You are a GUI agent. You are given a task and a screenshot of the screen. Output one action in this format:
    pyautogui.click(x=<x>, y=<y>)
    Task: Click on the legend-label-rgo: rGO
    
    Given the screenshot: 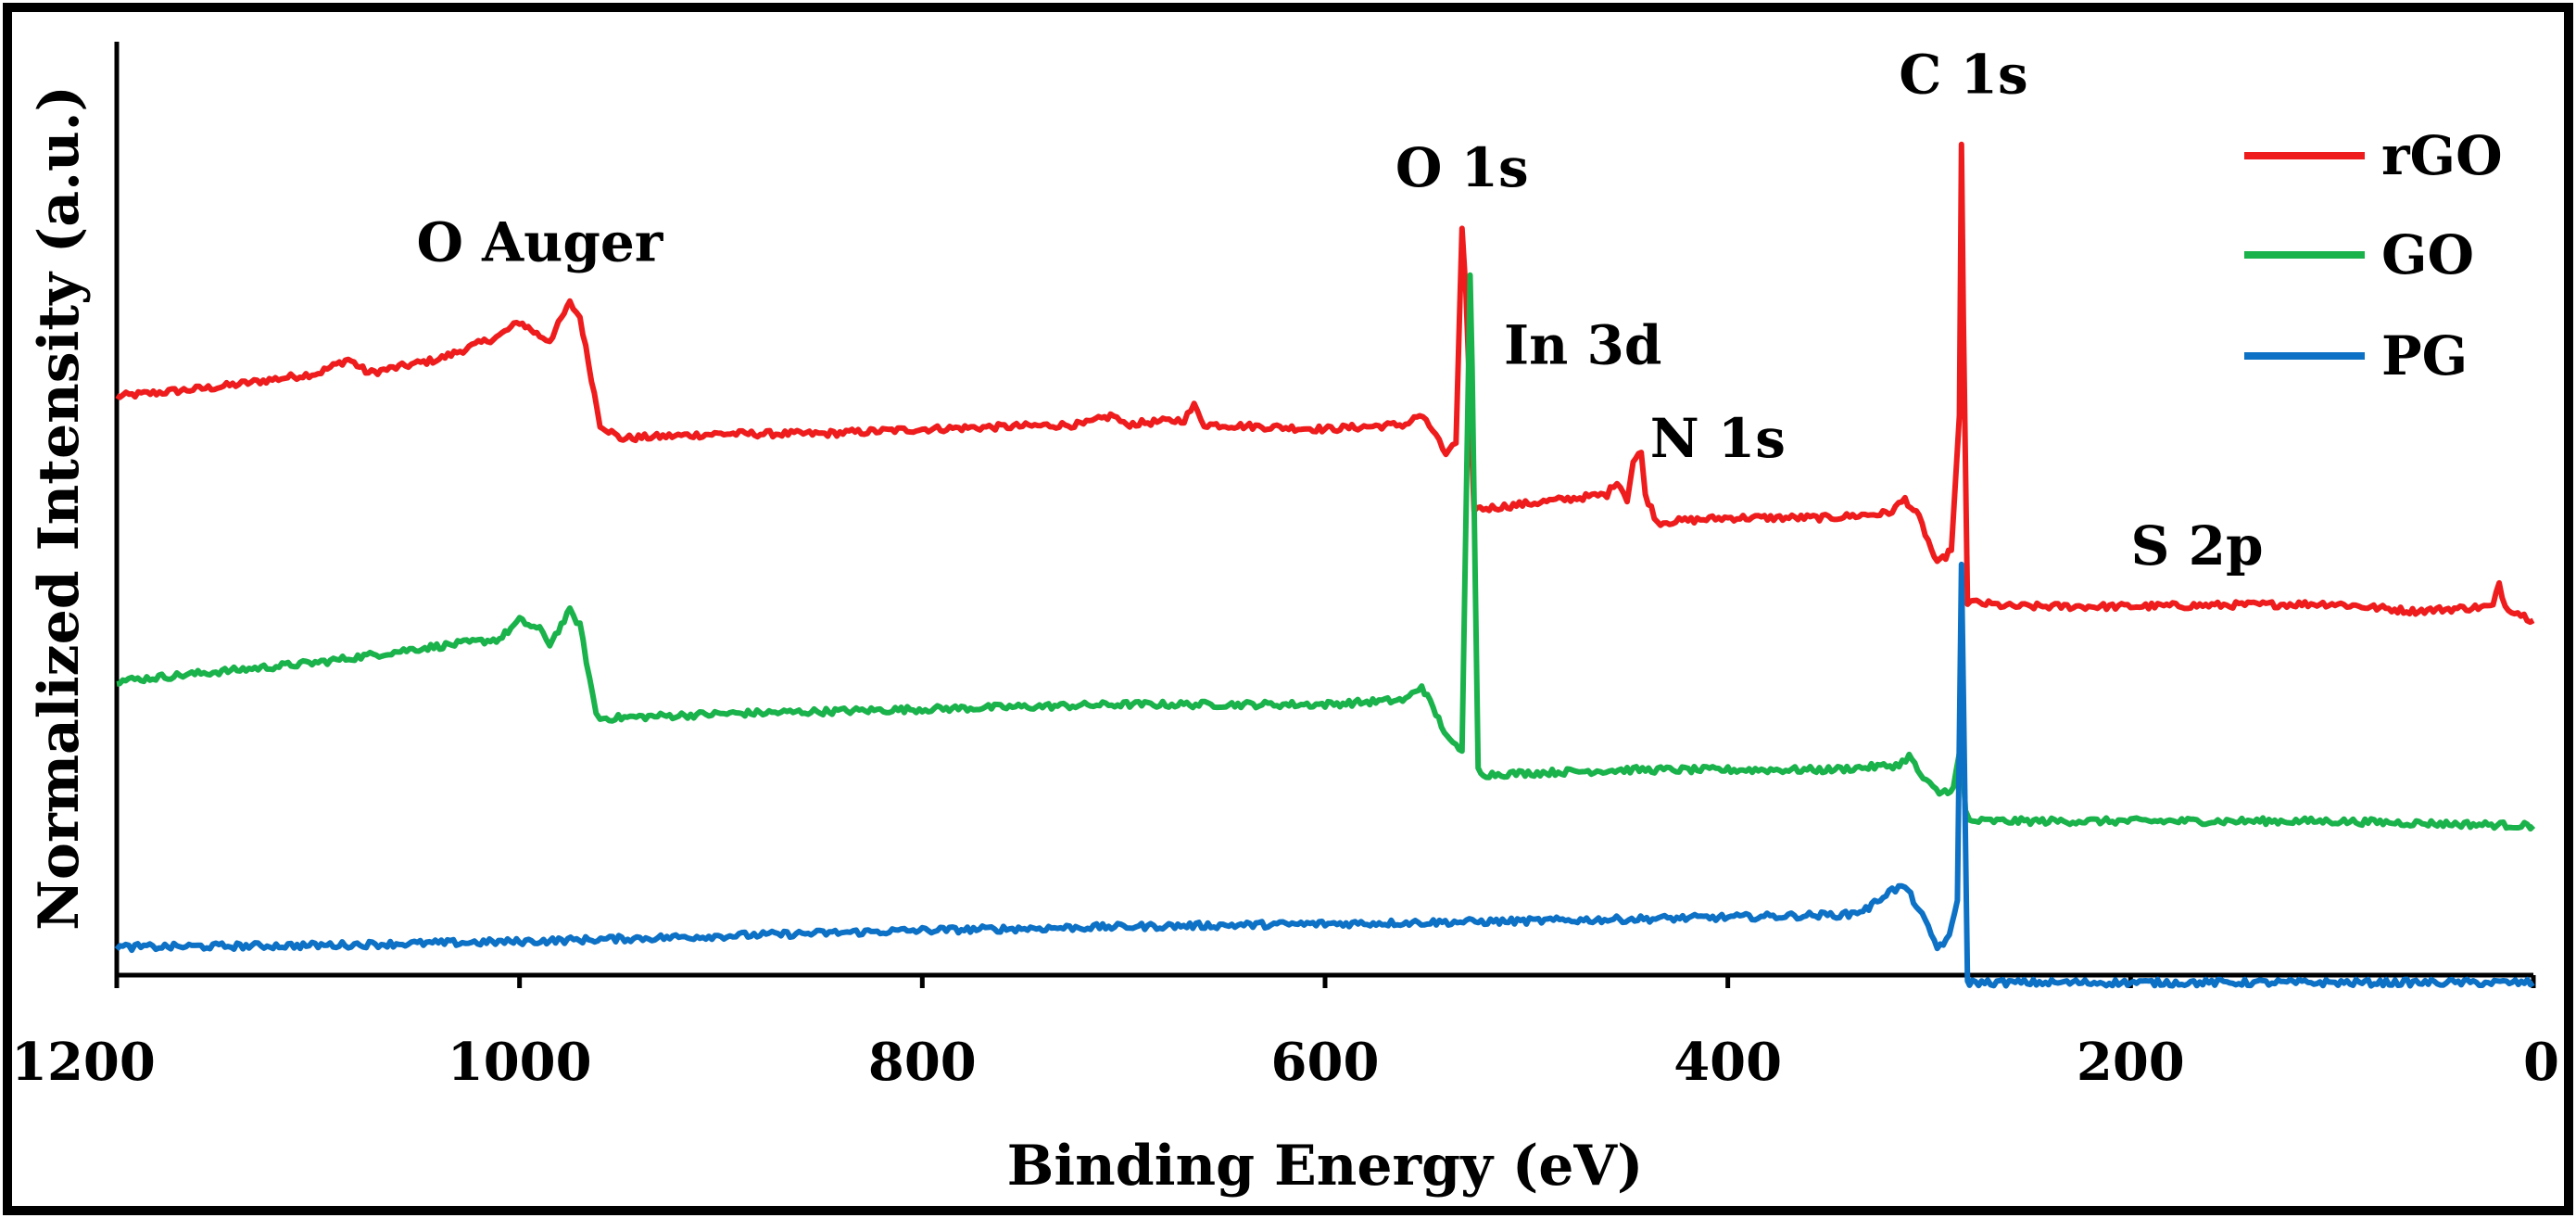 What is the action you would take?
    pyautogui.click(x=2442, y=155)
    